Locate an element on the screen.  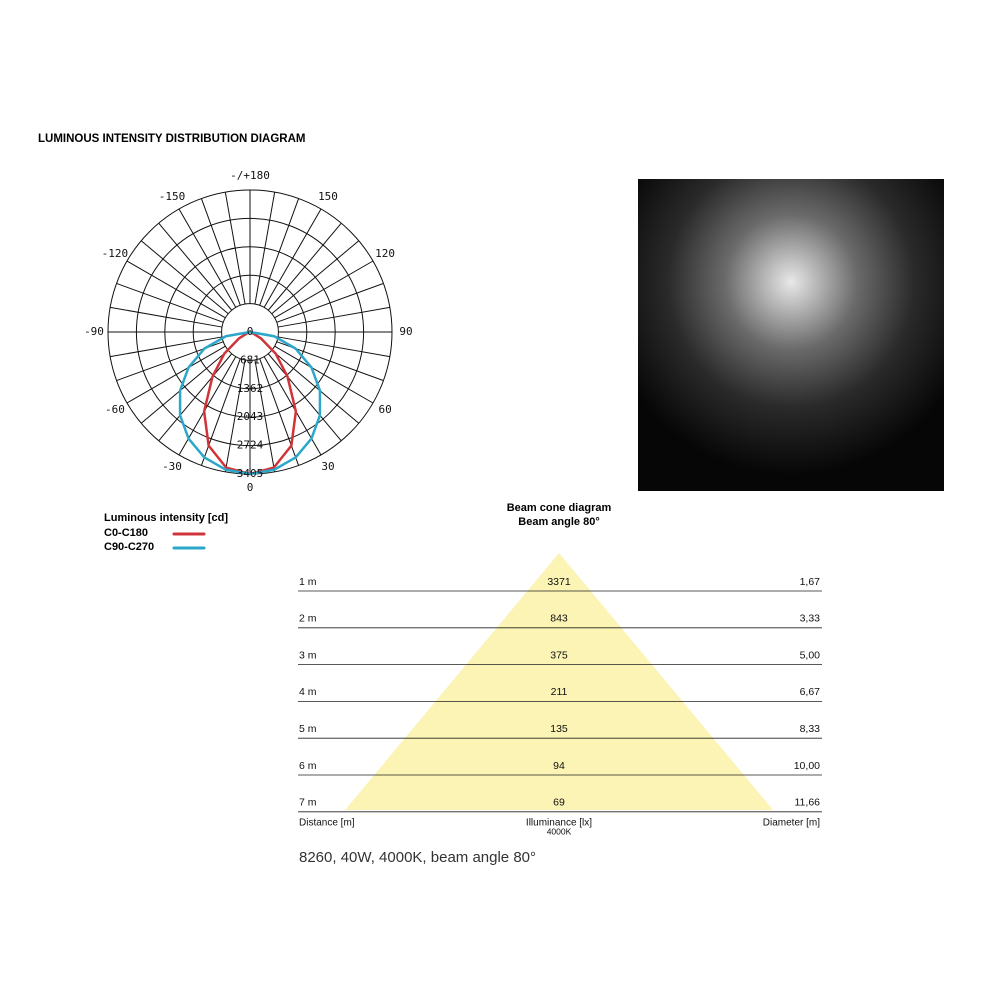
column-label: Diameter [m] is located at coordinates (791, 823).